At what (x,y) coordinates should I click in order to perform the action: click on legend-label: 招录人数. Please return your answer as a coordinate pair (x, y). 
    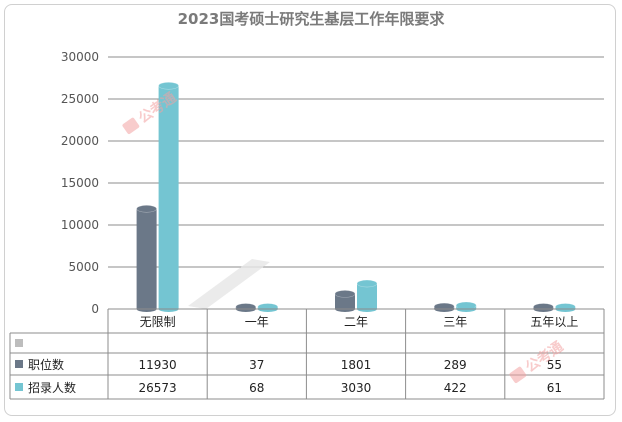
    Looking at the image, I should click on (52, 387).